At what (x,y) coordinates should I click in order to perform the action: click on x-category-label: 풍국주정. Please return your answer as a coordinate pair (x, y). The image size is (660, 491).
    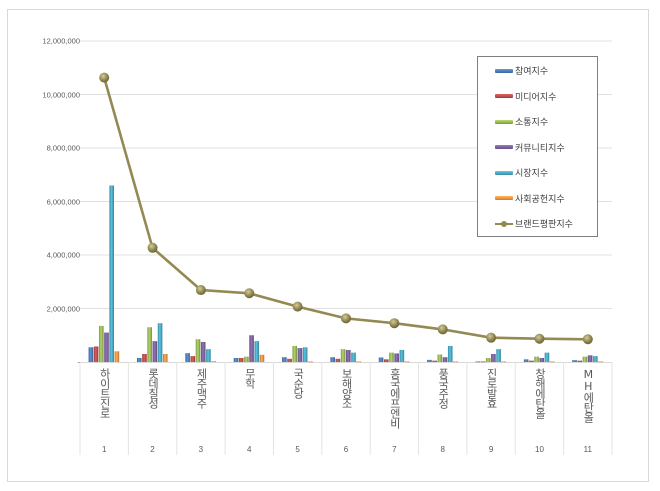
    Looking at the image, I should click on (443, 388).